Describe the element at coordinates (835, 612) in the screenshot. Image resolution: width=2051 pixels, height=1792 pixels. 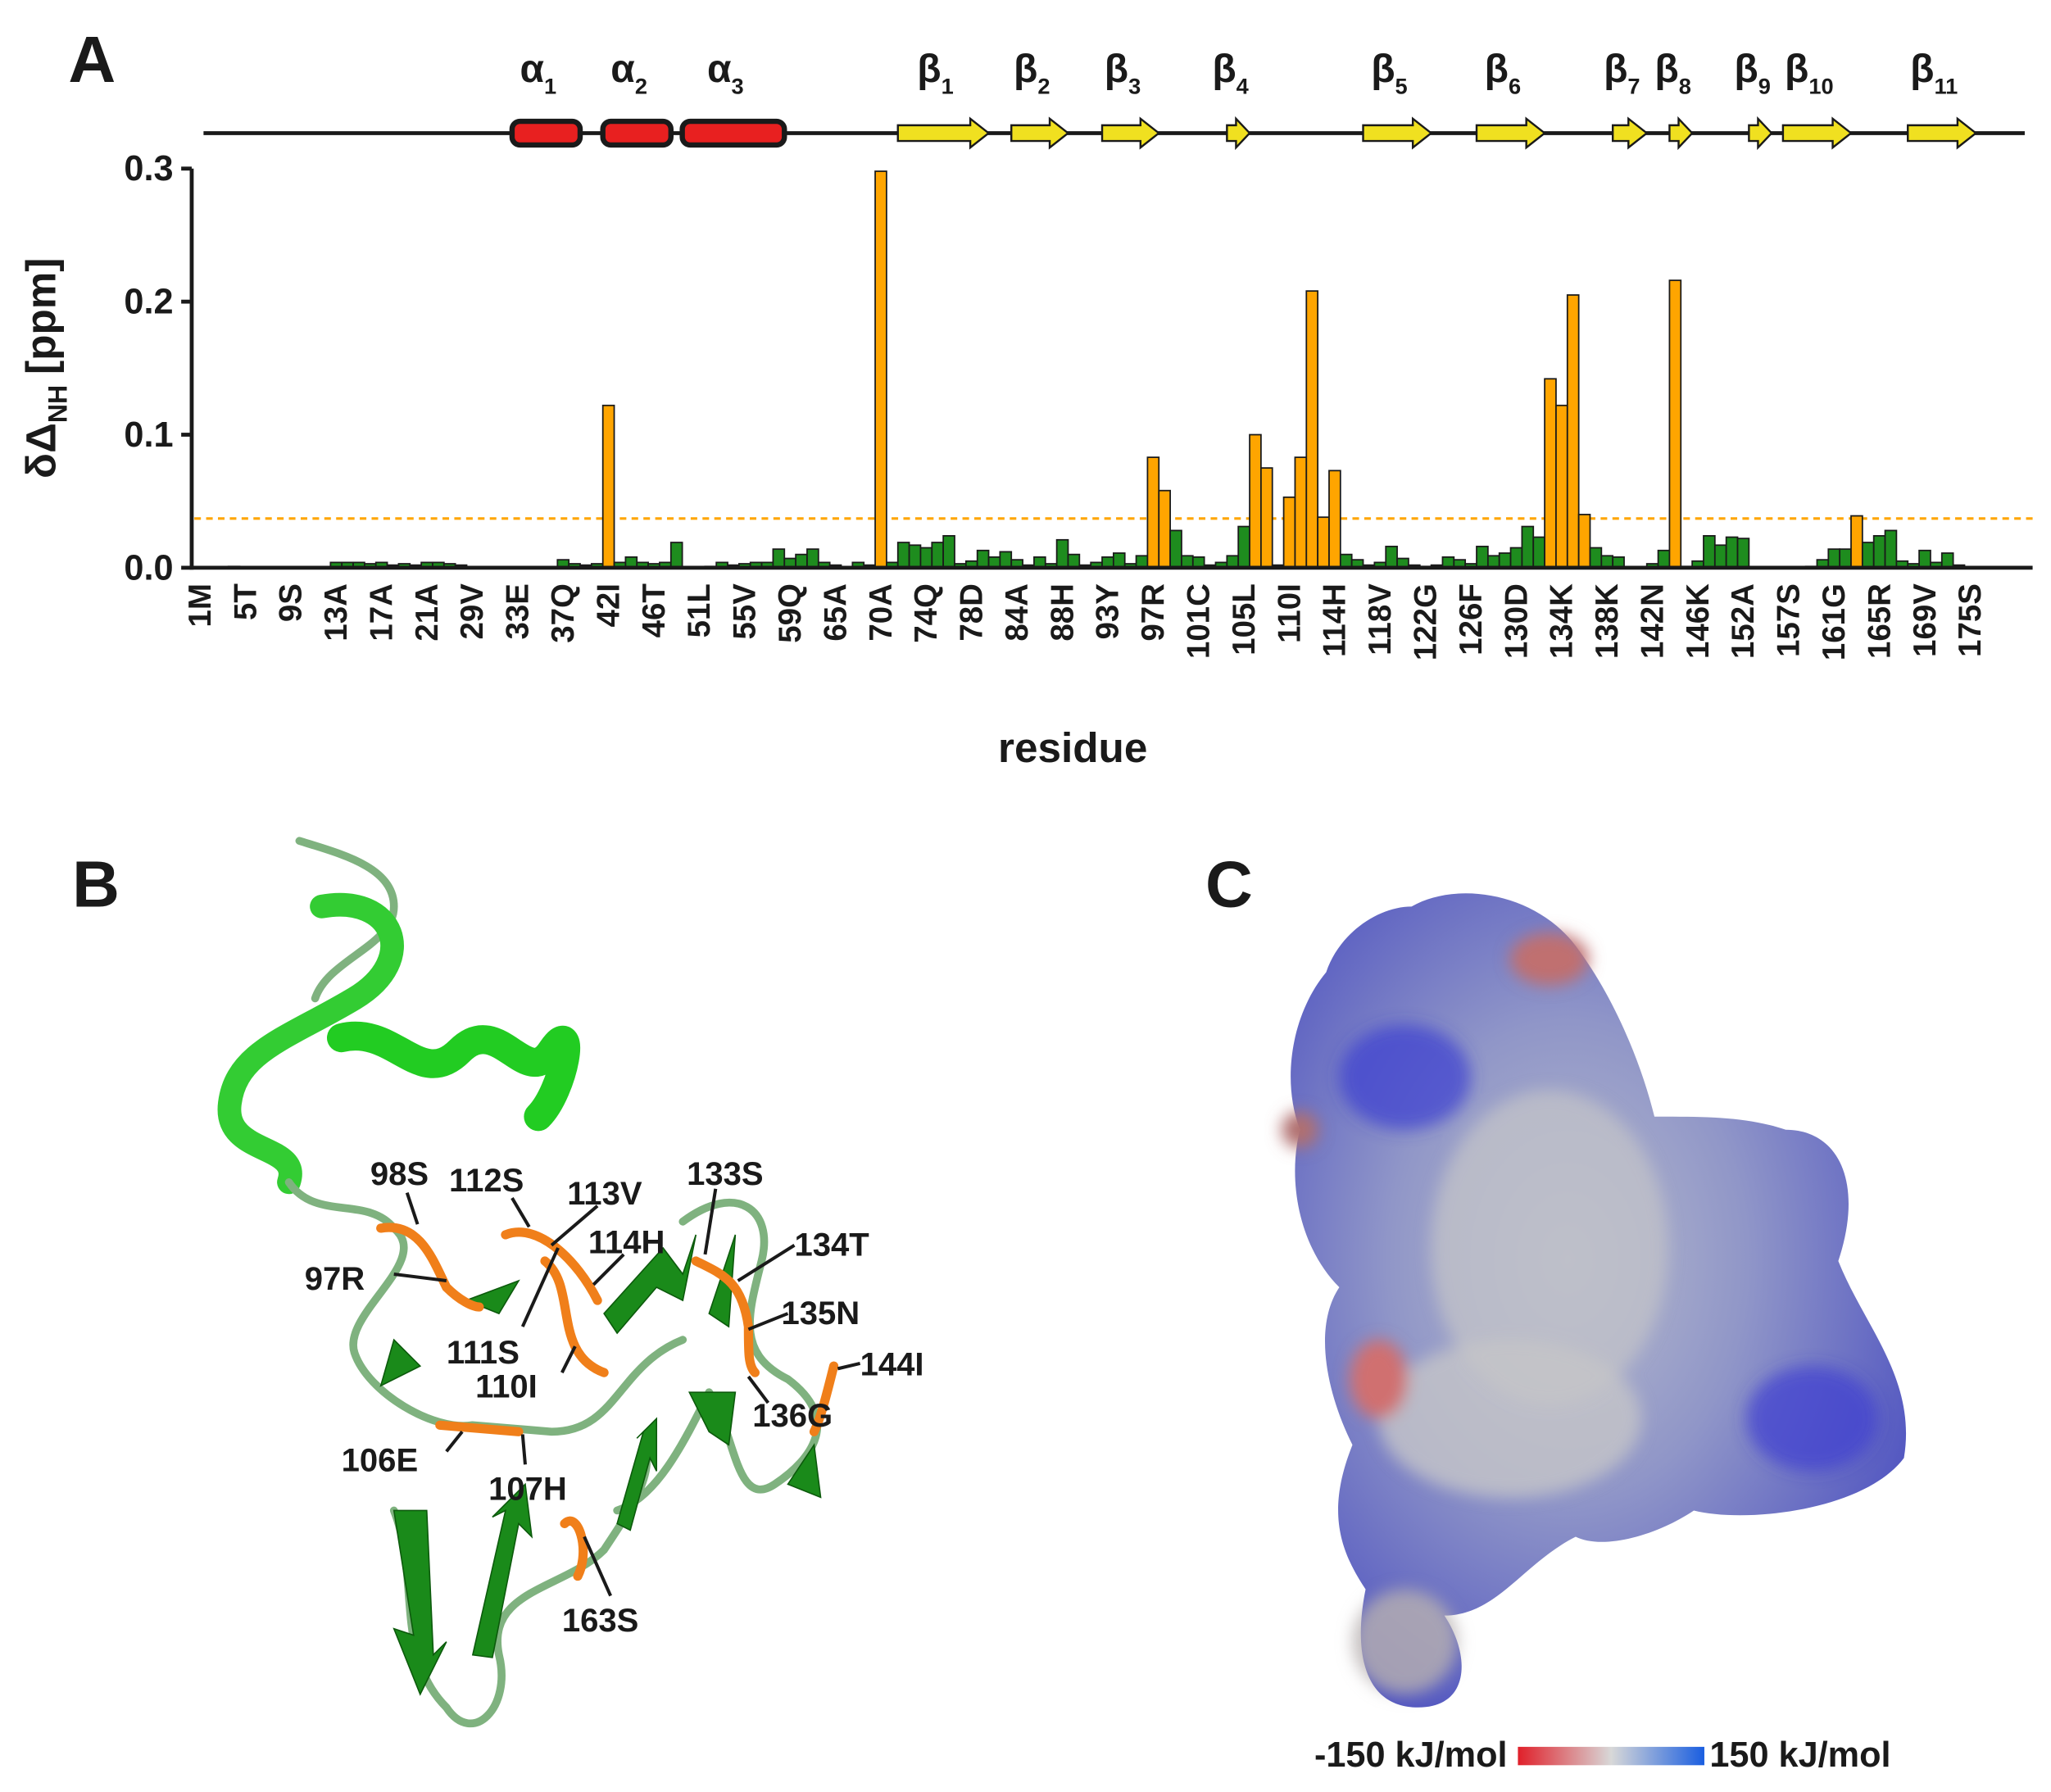
I see `x-tick-label: 65A` at that location.